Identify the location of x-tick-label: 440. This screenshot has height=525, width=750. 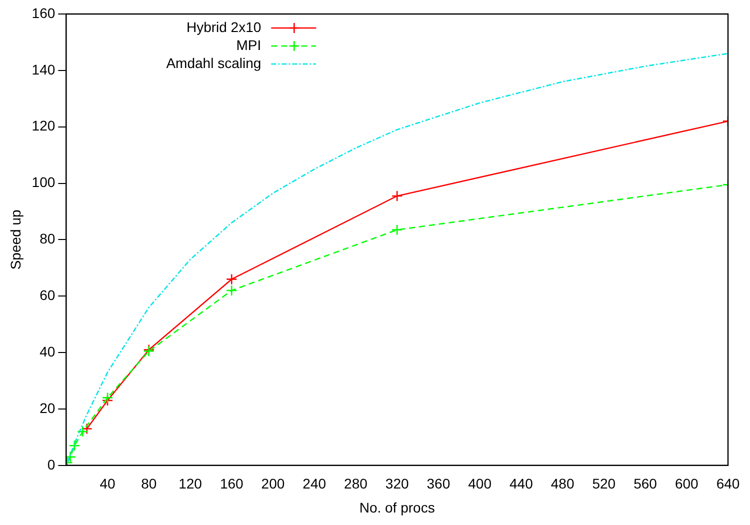
(521, 484).